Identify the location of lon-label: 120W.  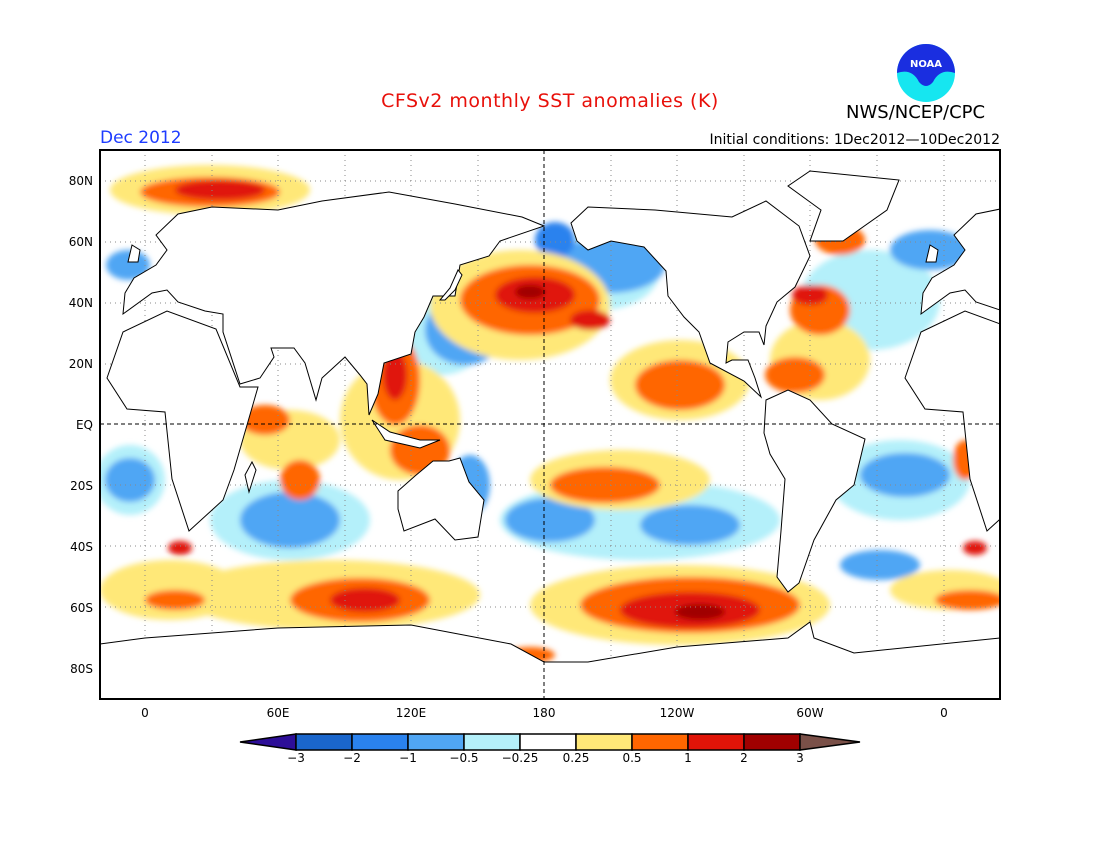
(677, 713).